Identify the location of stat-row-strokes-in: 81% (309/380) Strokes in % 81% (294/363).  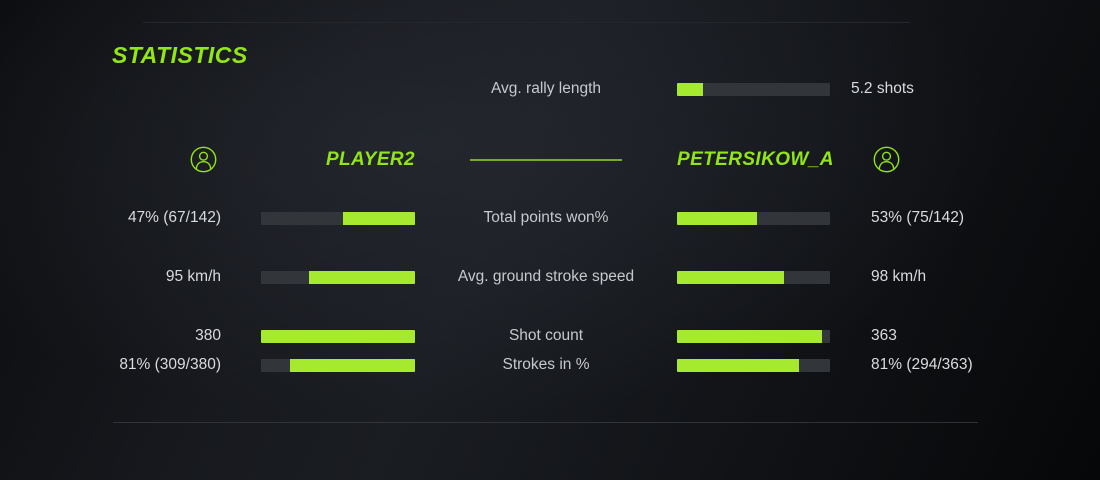
(550, 365).